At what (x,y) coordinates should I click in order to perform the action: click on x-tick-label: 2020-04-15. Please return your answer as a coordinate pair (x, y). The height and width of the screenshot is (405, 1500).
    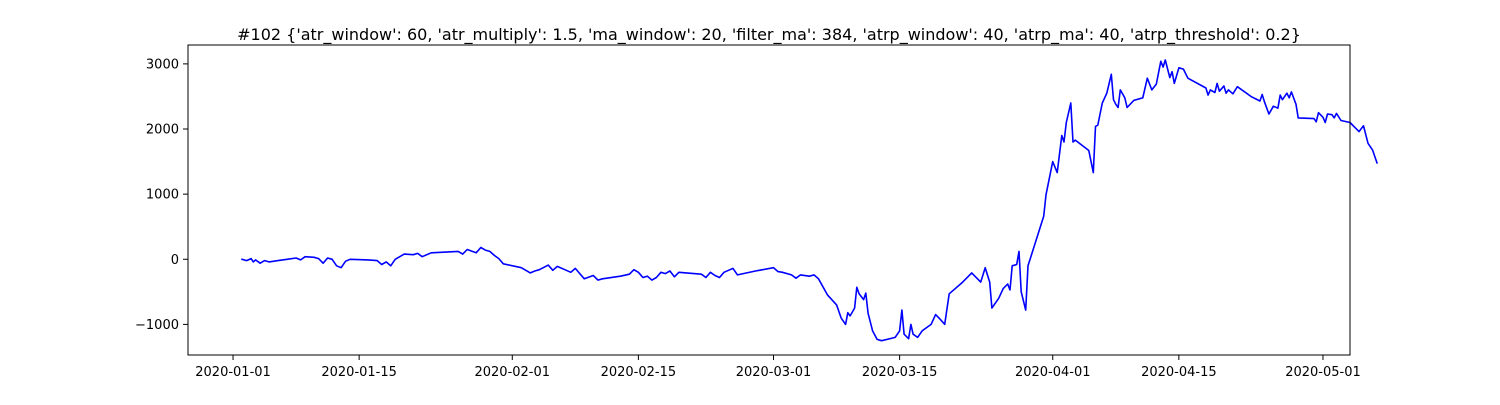
    Looking at the image, I should click on (1179, 372).